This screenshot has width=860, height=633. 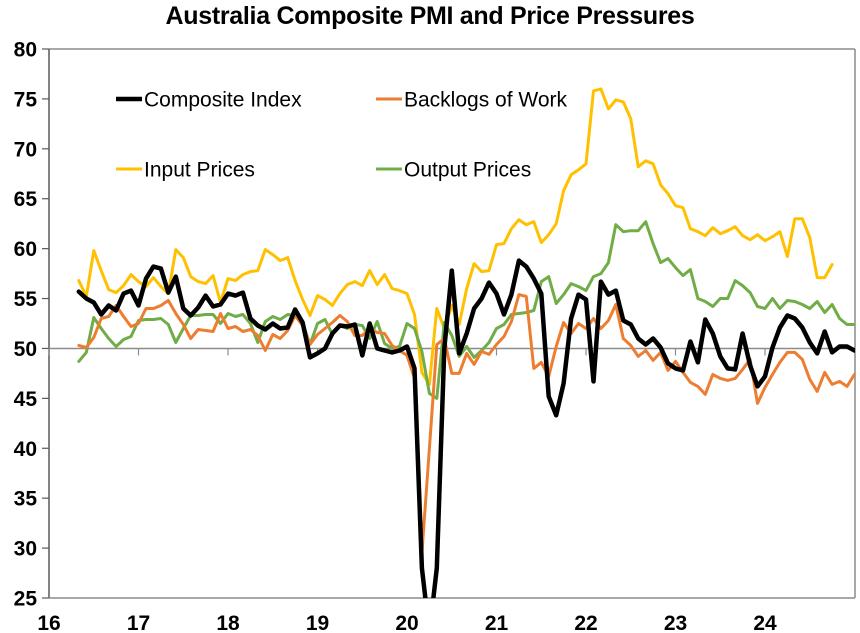 I want to click on y-tick-label: 35, so click(x=26, y=499).